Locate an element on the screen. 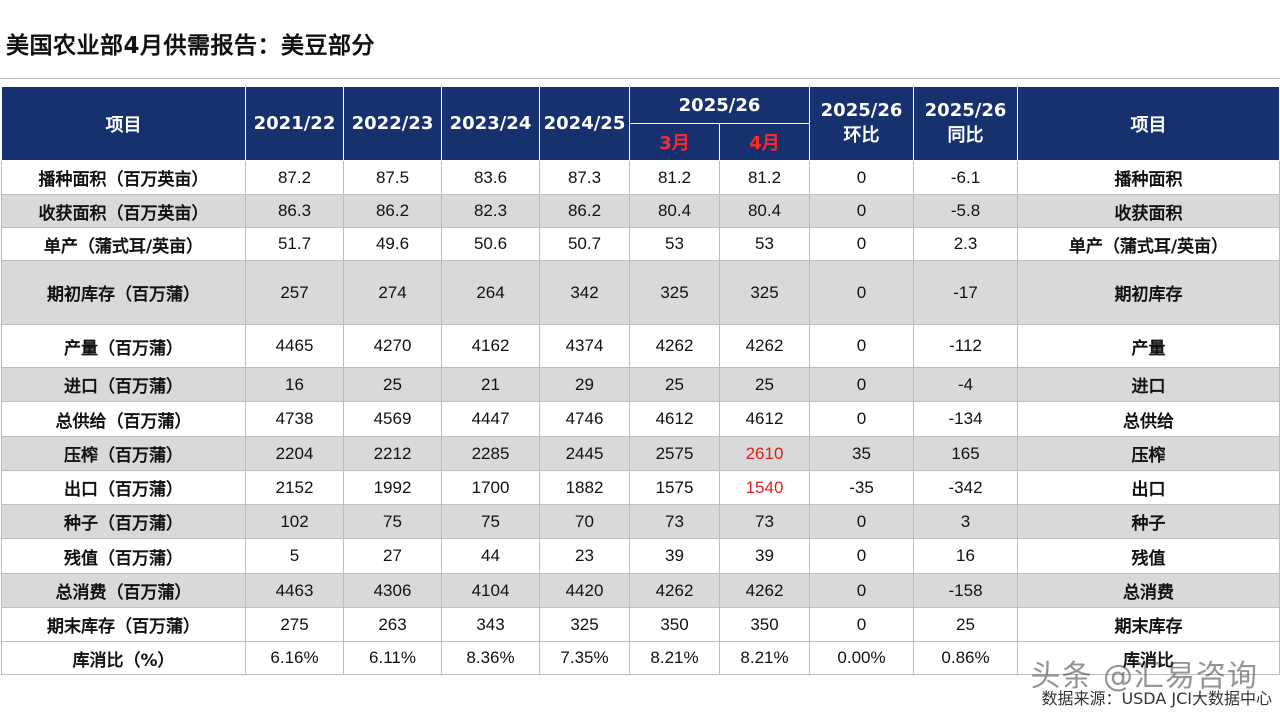  cell-value: 83.6 is located at coordinates (490, 177).